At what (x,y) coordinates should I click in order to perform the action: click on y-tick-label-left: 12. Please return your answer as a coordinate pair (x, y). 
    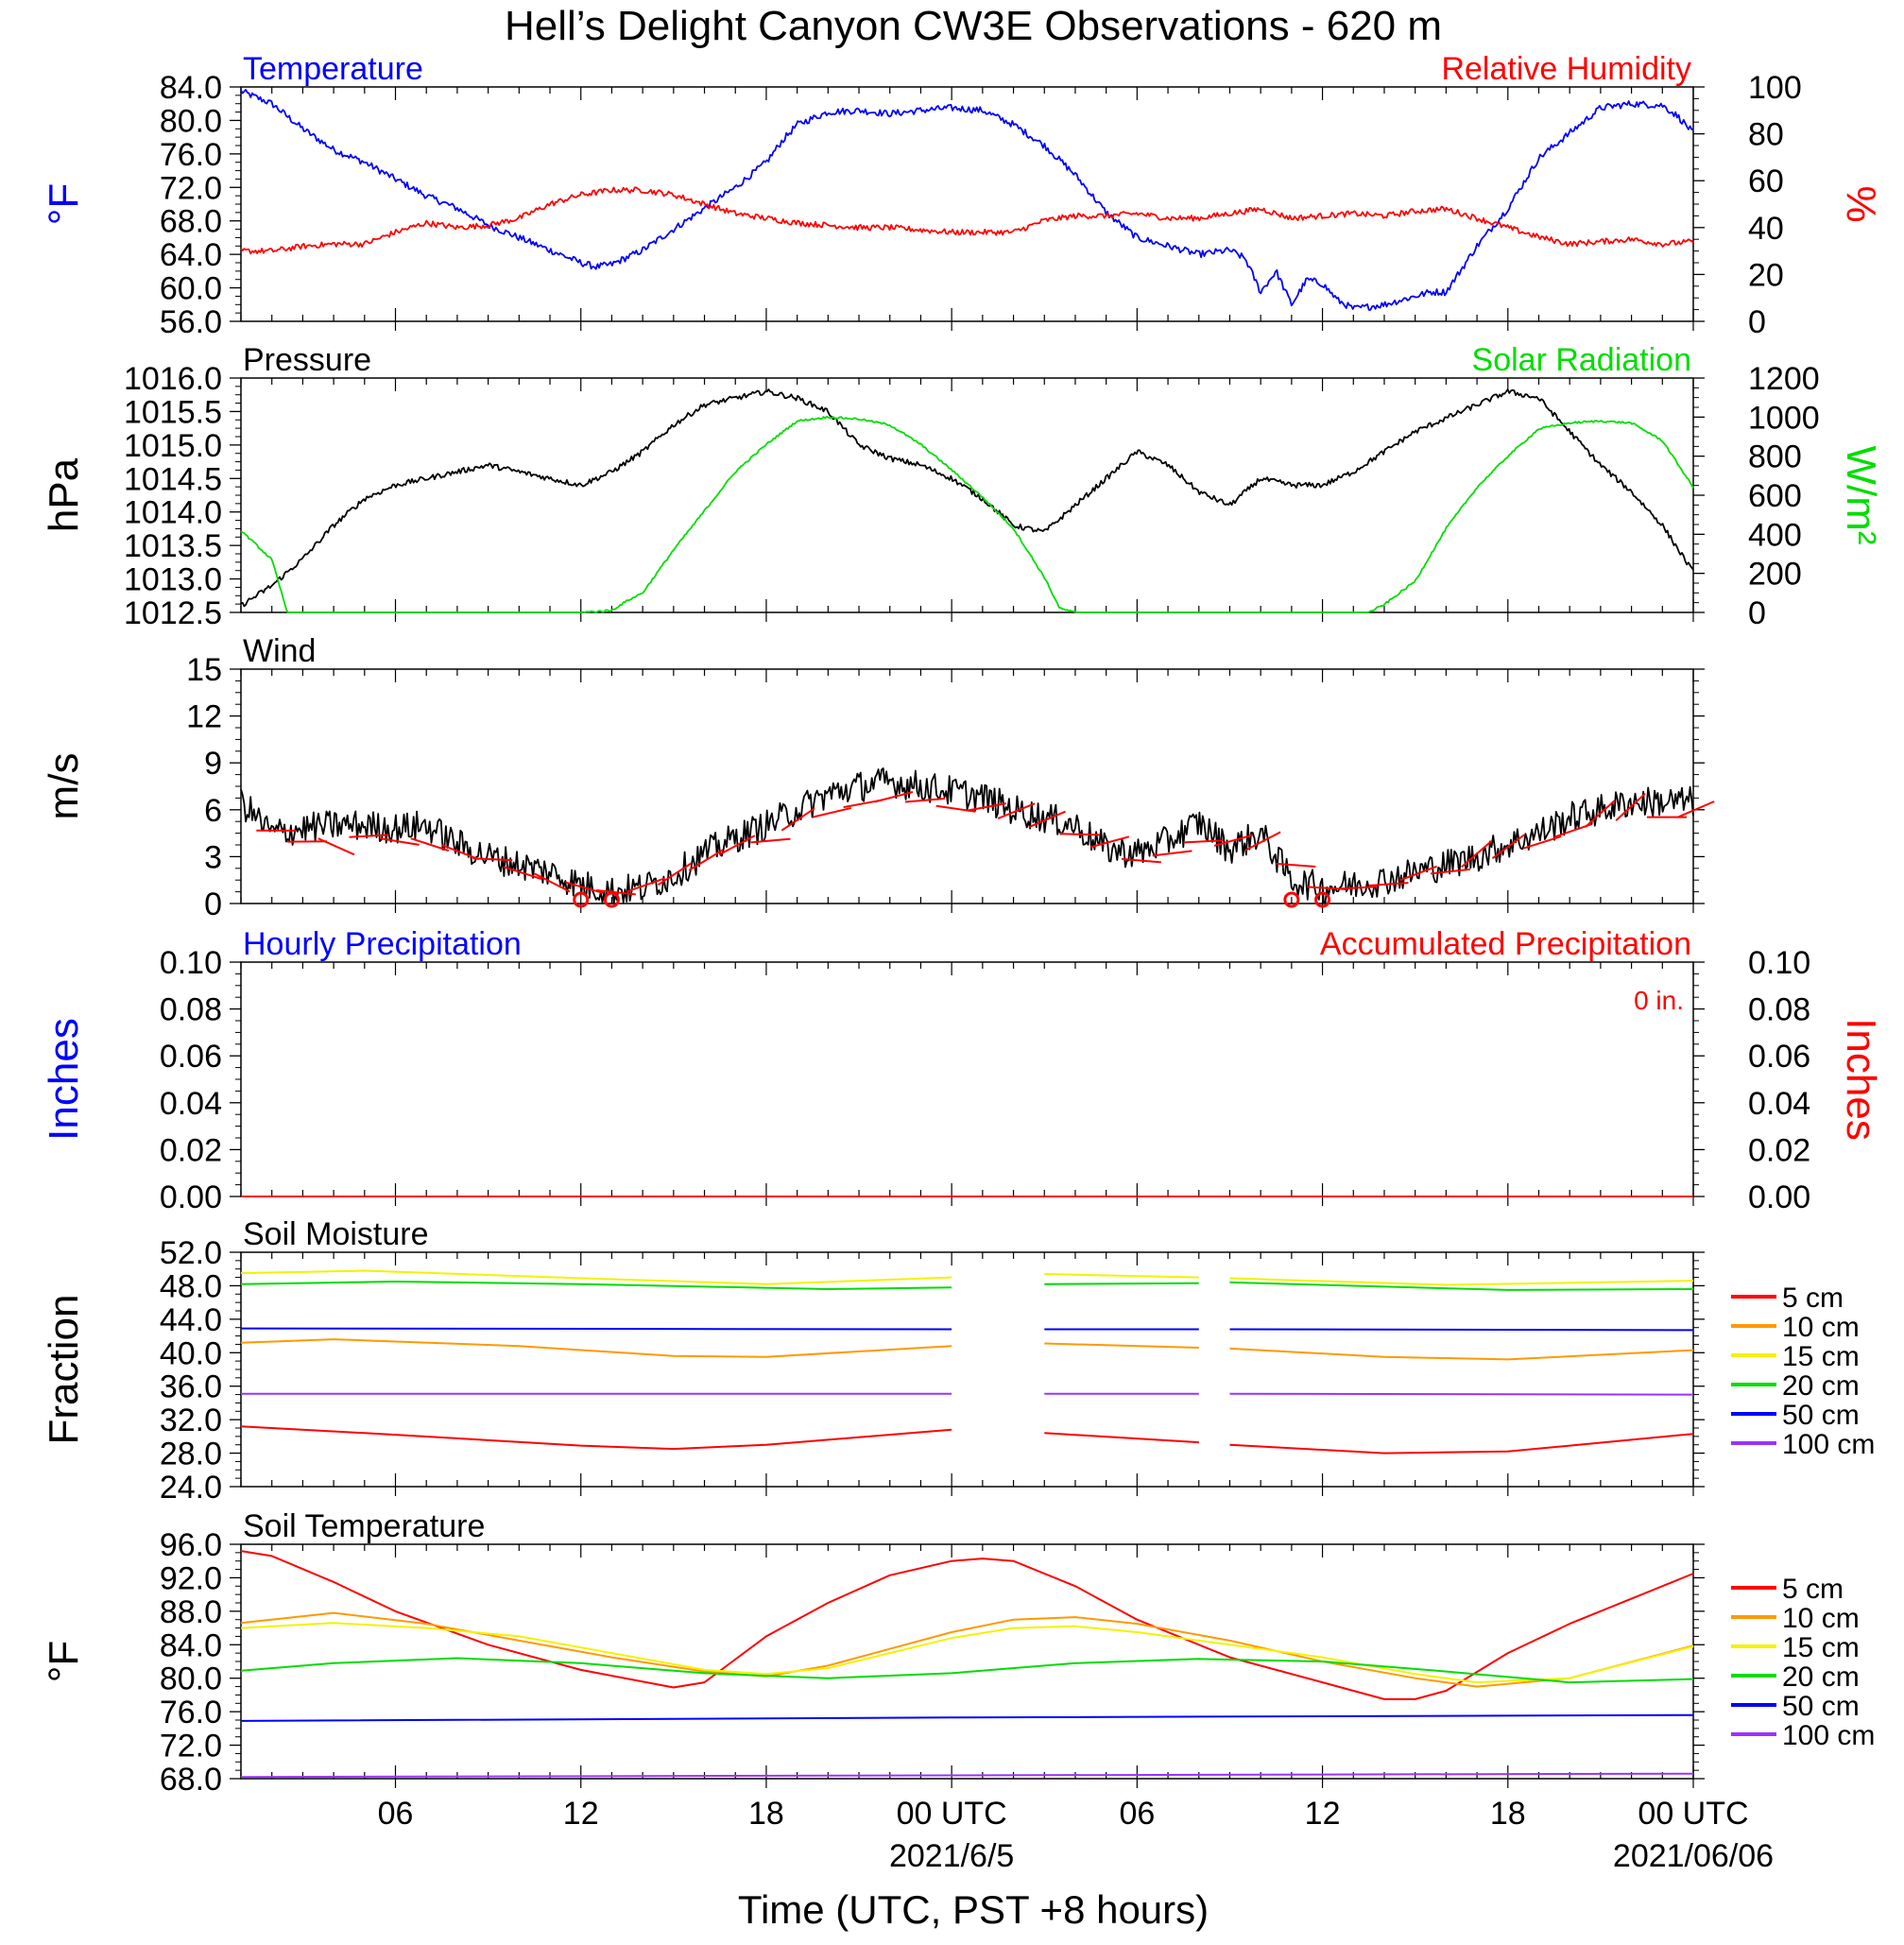
    Looking at the image, I should click on (204, 717).